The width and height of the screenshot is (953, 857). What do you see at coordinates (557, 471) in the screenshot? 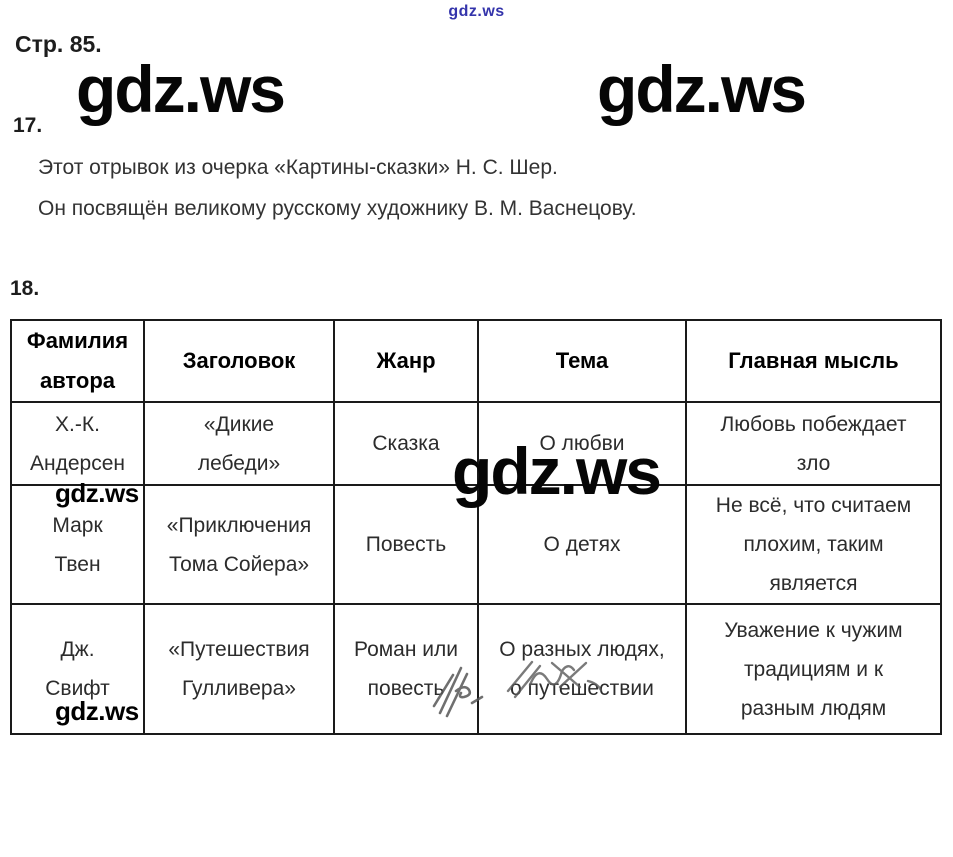
I see `watermark-center: gdz.ws` at bounding box center [557, 471].